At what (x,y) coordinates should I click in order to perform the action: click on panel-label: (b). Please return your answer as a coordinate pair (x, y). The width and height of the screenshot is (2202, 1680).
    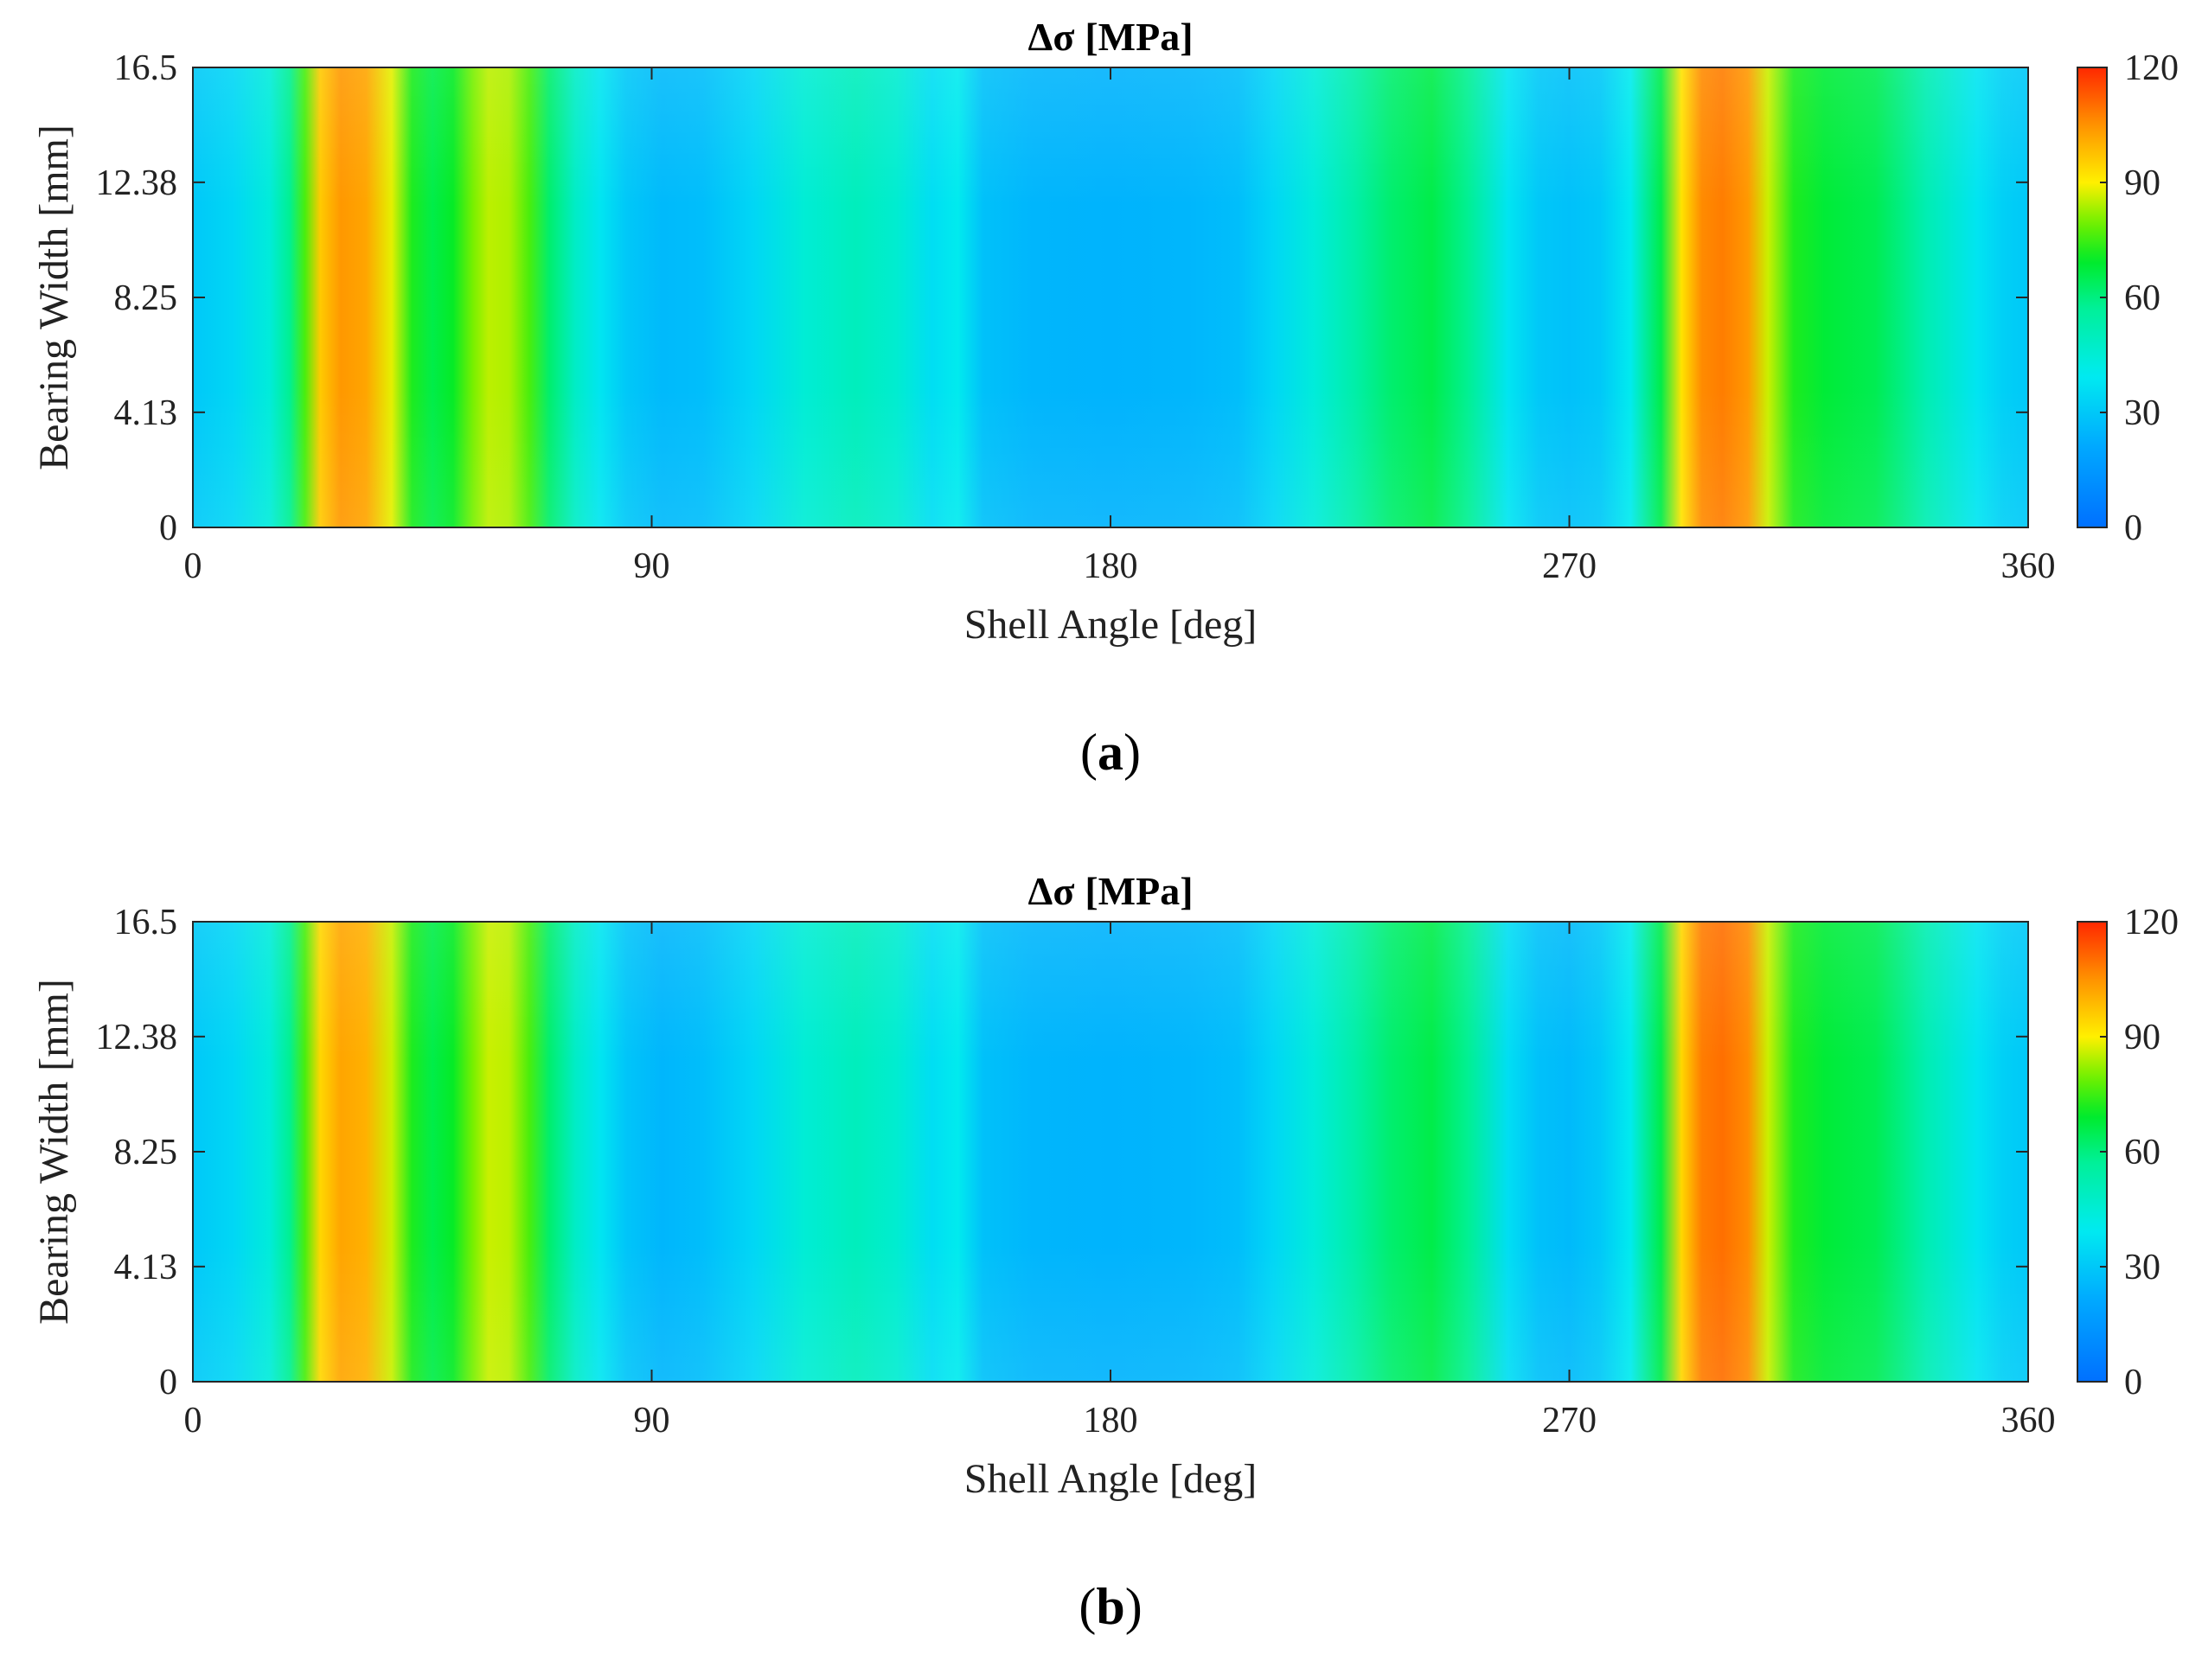
    Looking at the image, I should click on (1111, 1606).